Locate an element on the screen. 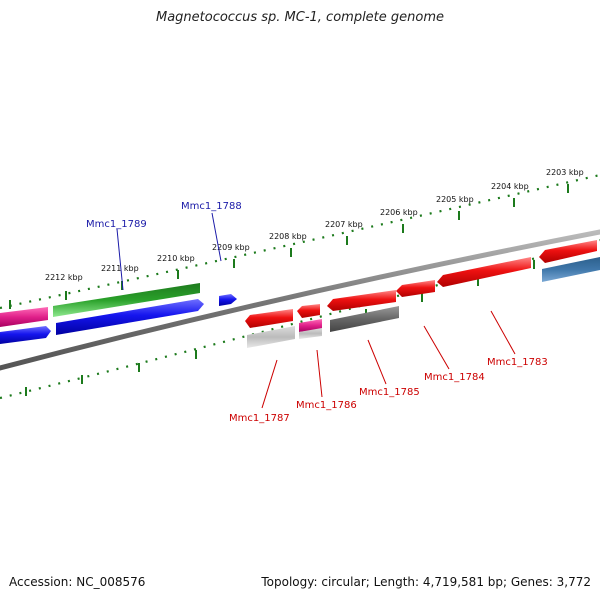 The image size is (600, 600). gene-gray is located at coordinates (364, 319).